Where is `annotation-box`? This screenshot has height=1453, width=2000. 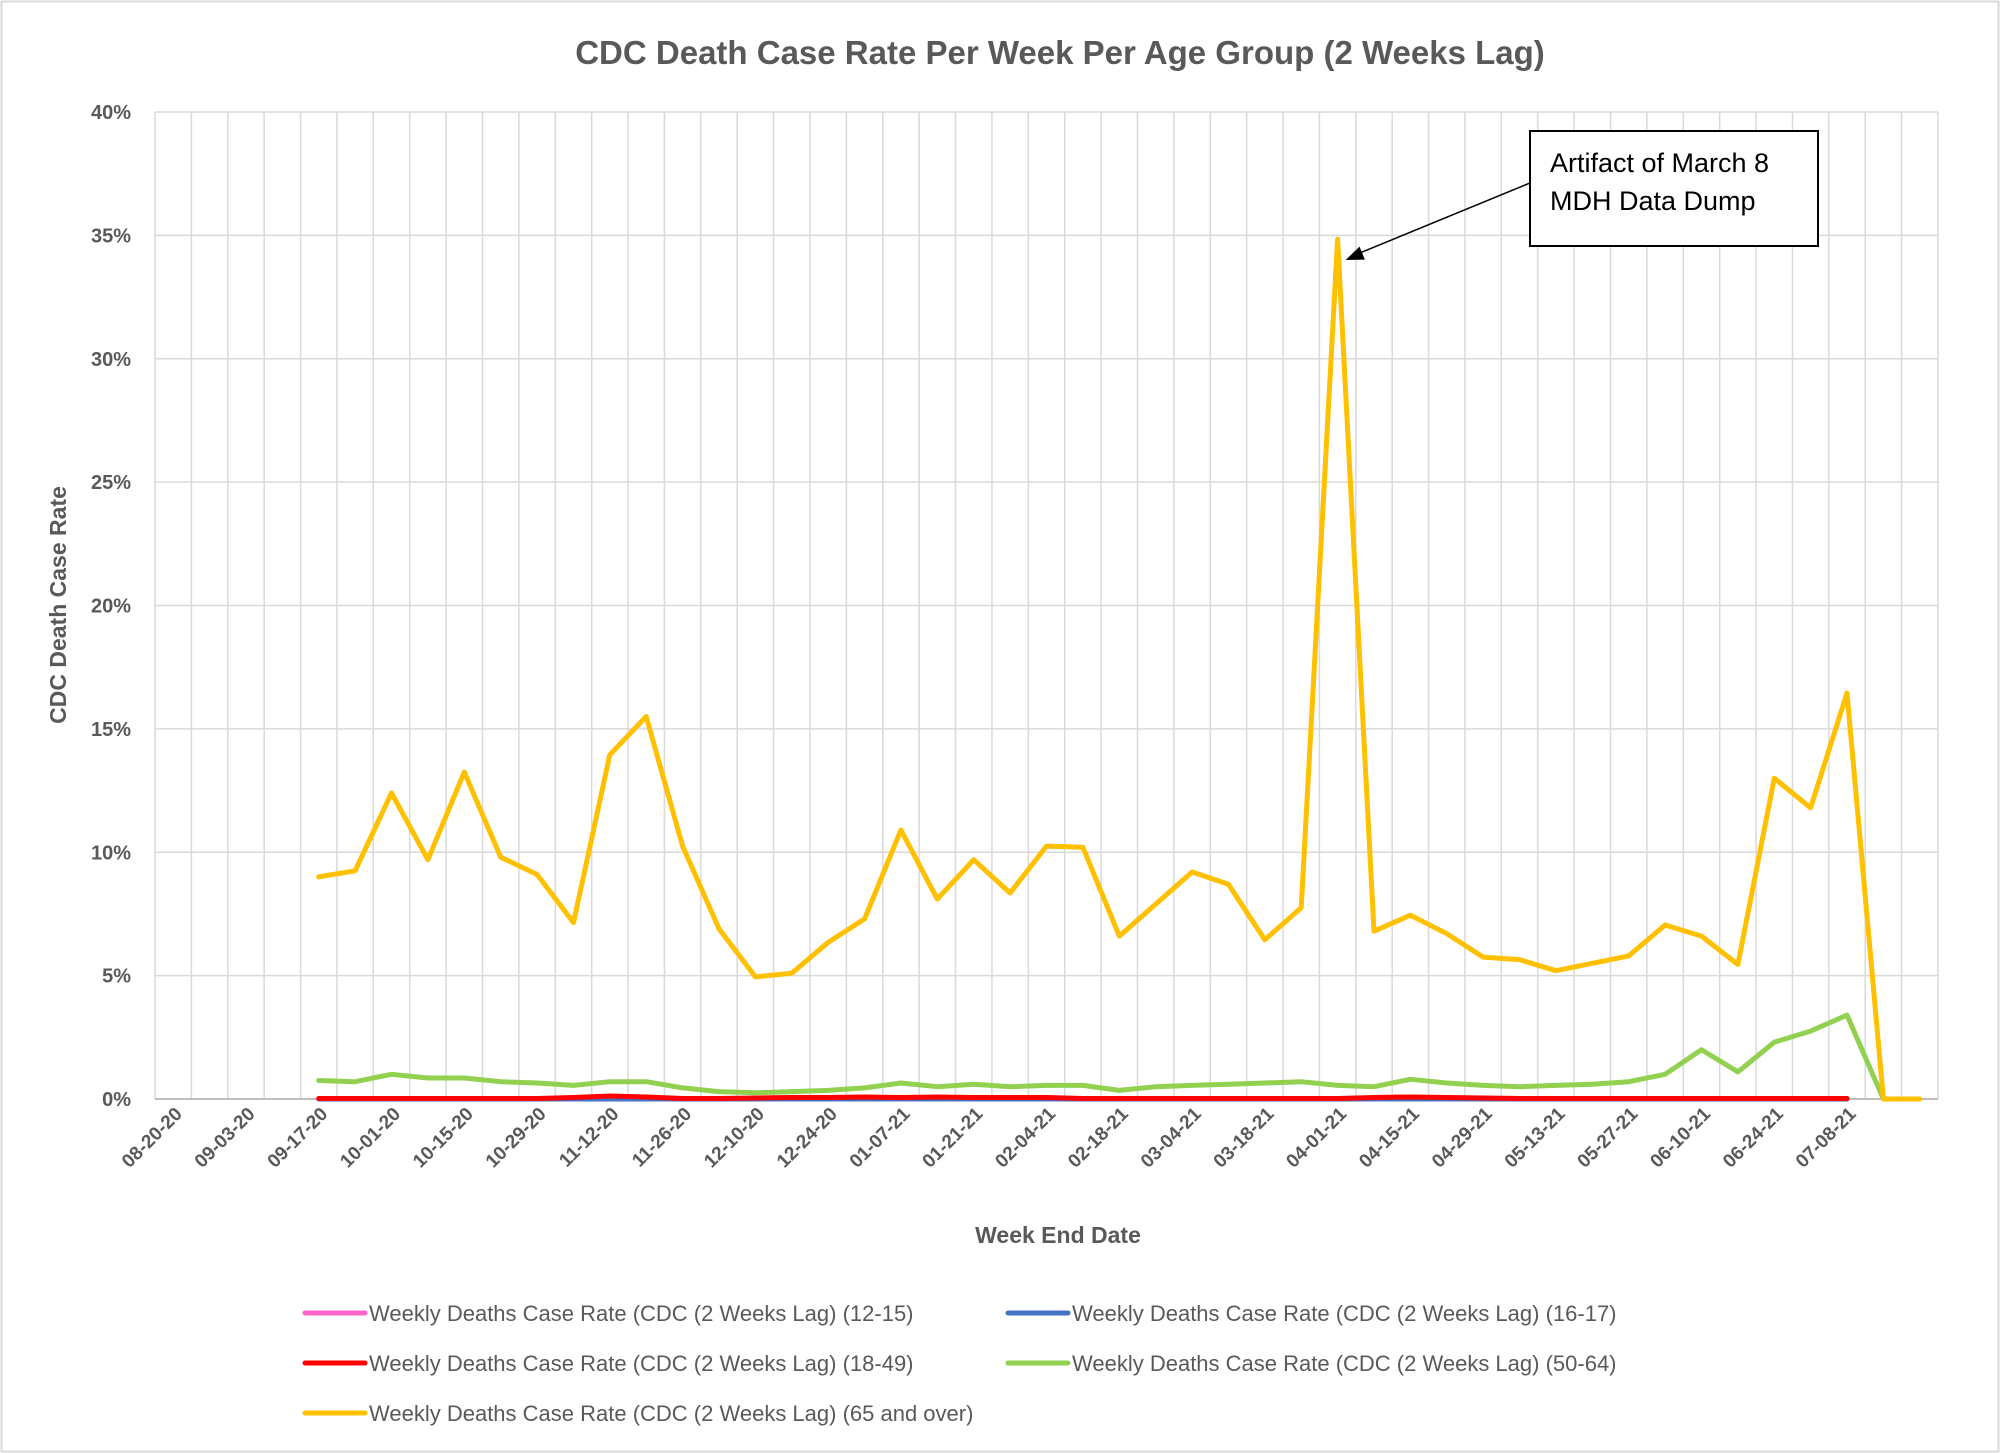 annotation-box is located at coordinates (1674, 188).